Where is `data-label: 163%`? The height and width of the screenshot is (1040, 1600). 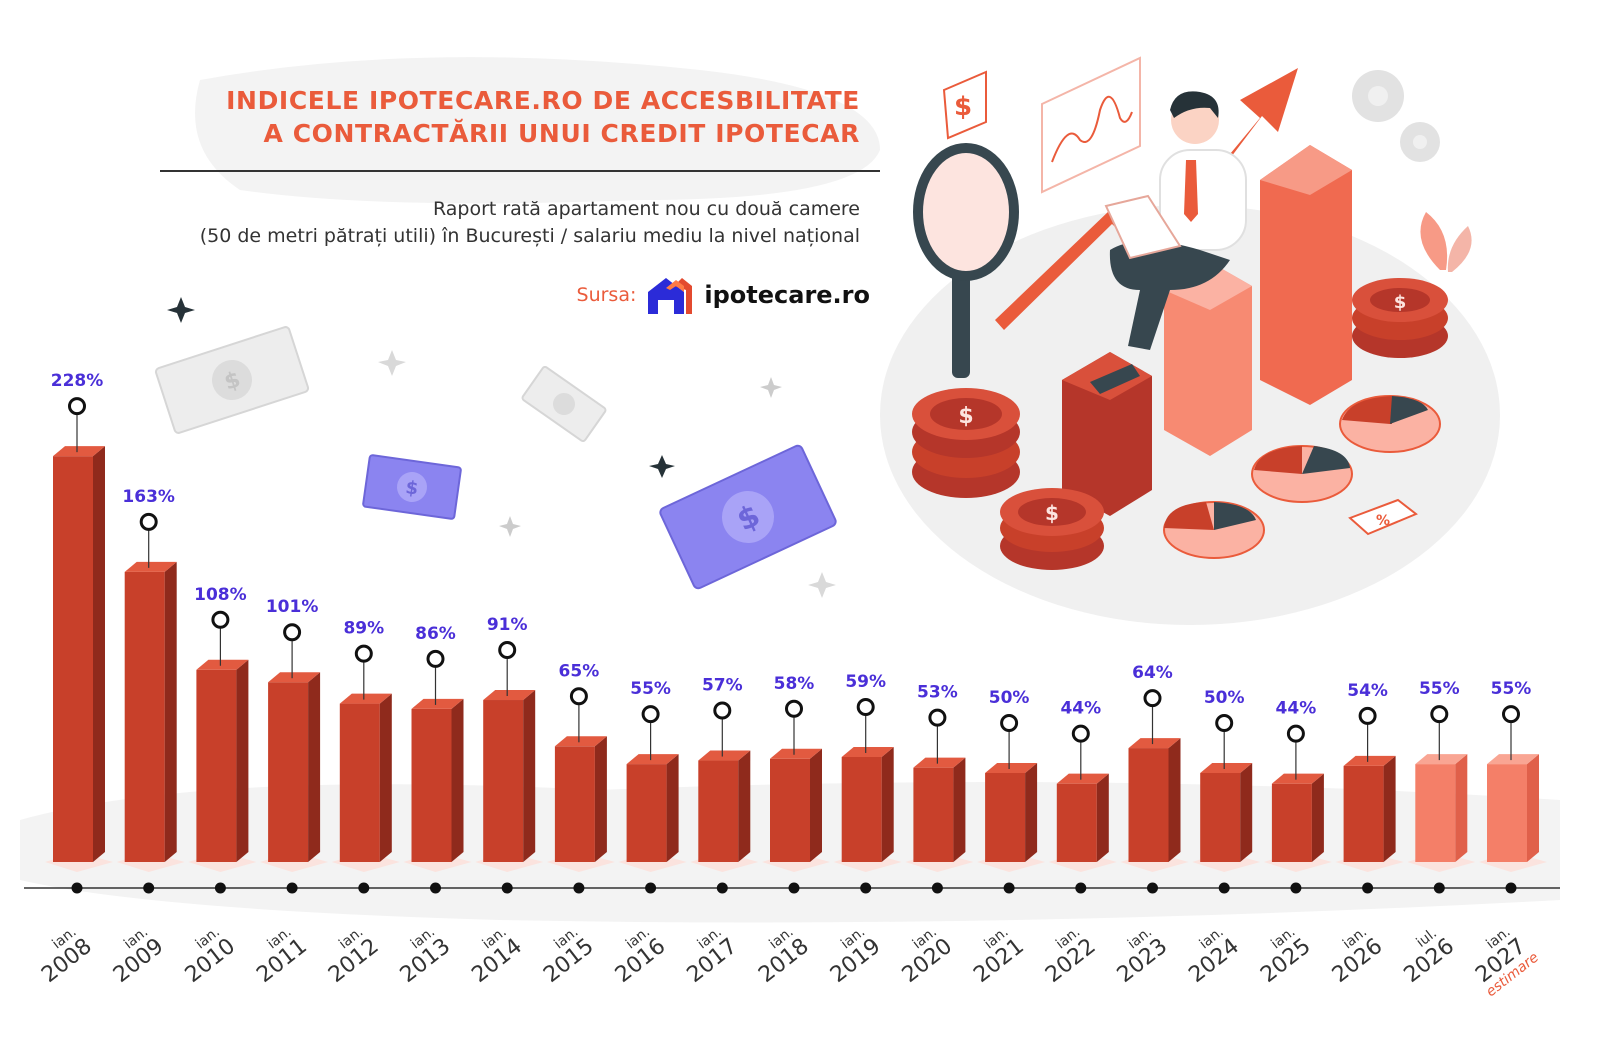
data-label: 163% is located at coordinates (148, 497).